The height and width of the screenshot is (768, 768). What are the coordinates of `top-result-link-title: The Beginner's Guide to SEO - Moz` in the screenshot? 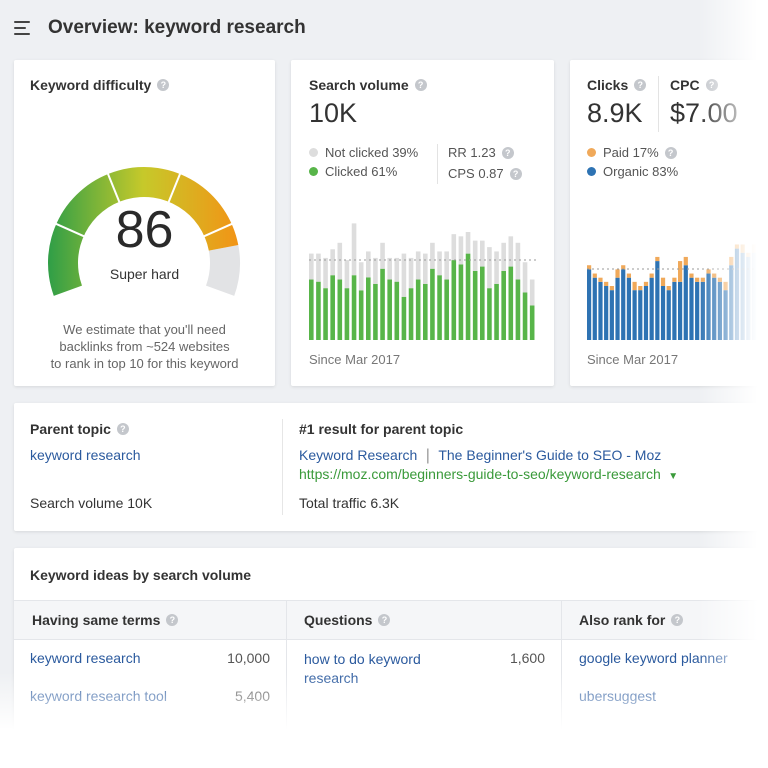 It's located at (550, 455).